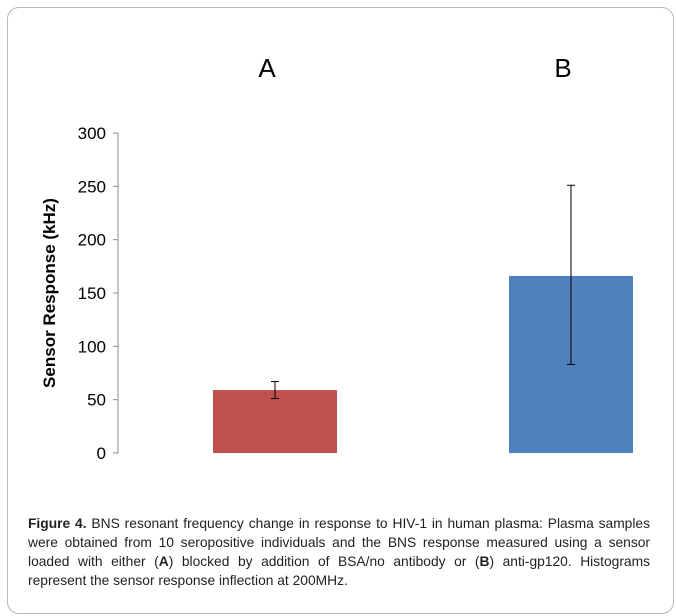  Describe the element at coordinates (92, 346) in the screenshot. I see `y-tick-label: 100` at that location.